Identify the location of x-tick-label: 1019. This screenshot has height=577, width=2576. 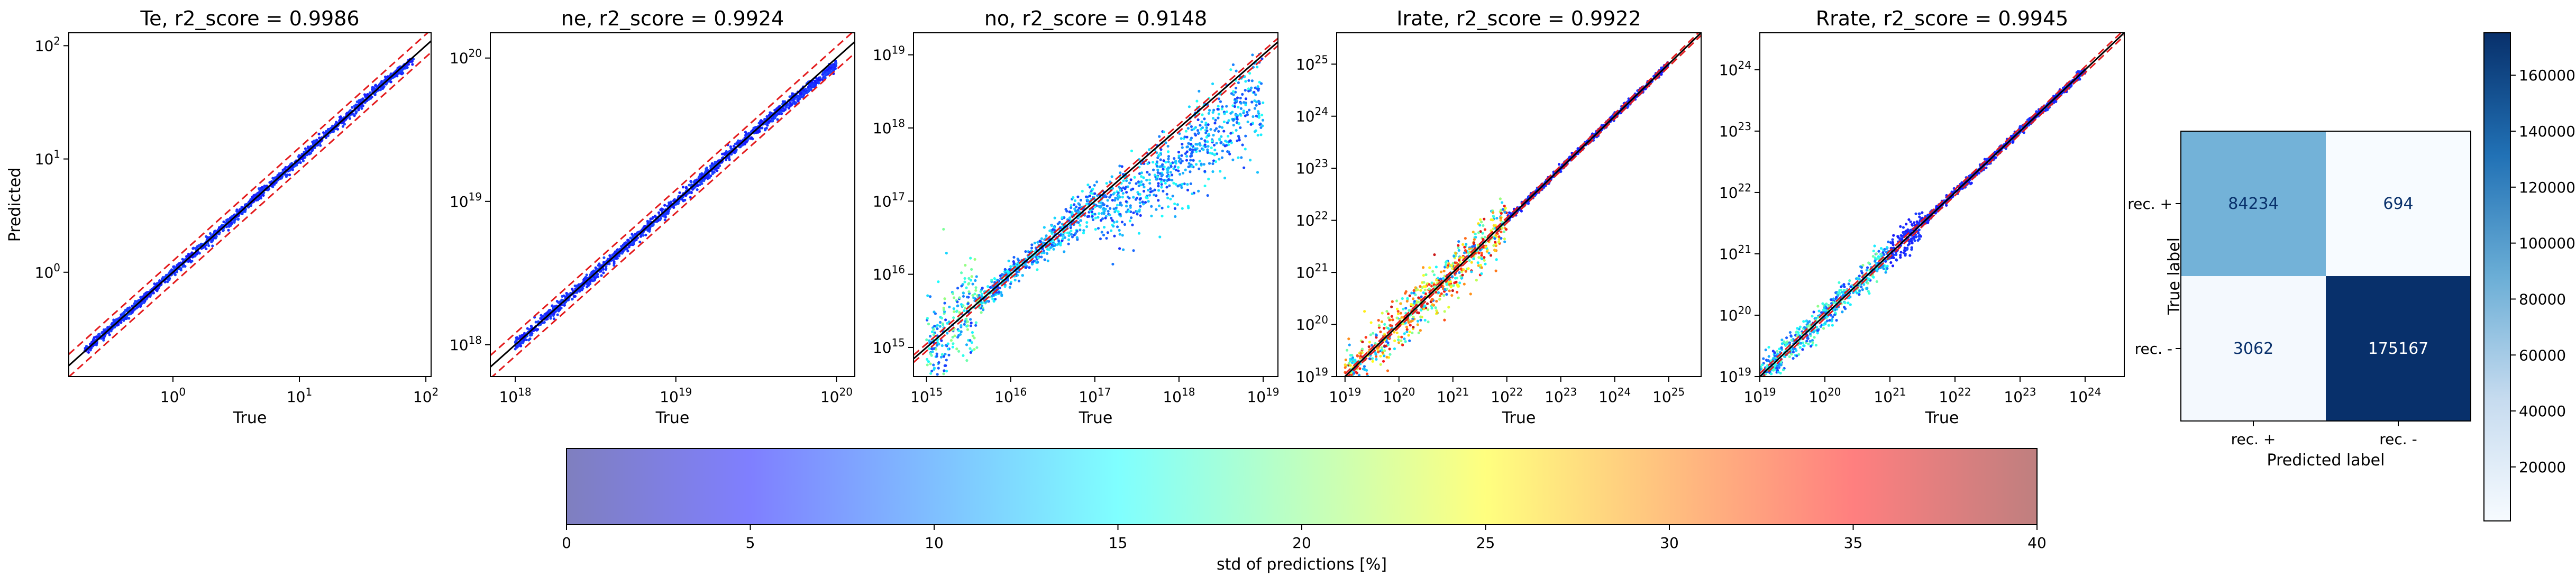
(676, 396).